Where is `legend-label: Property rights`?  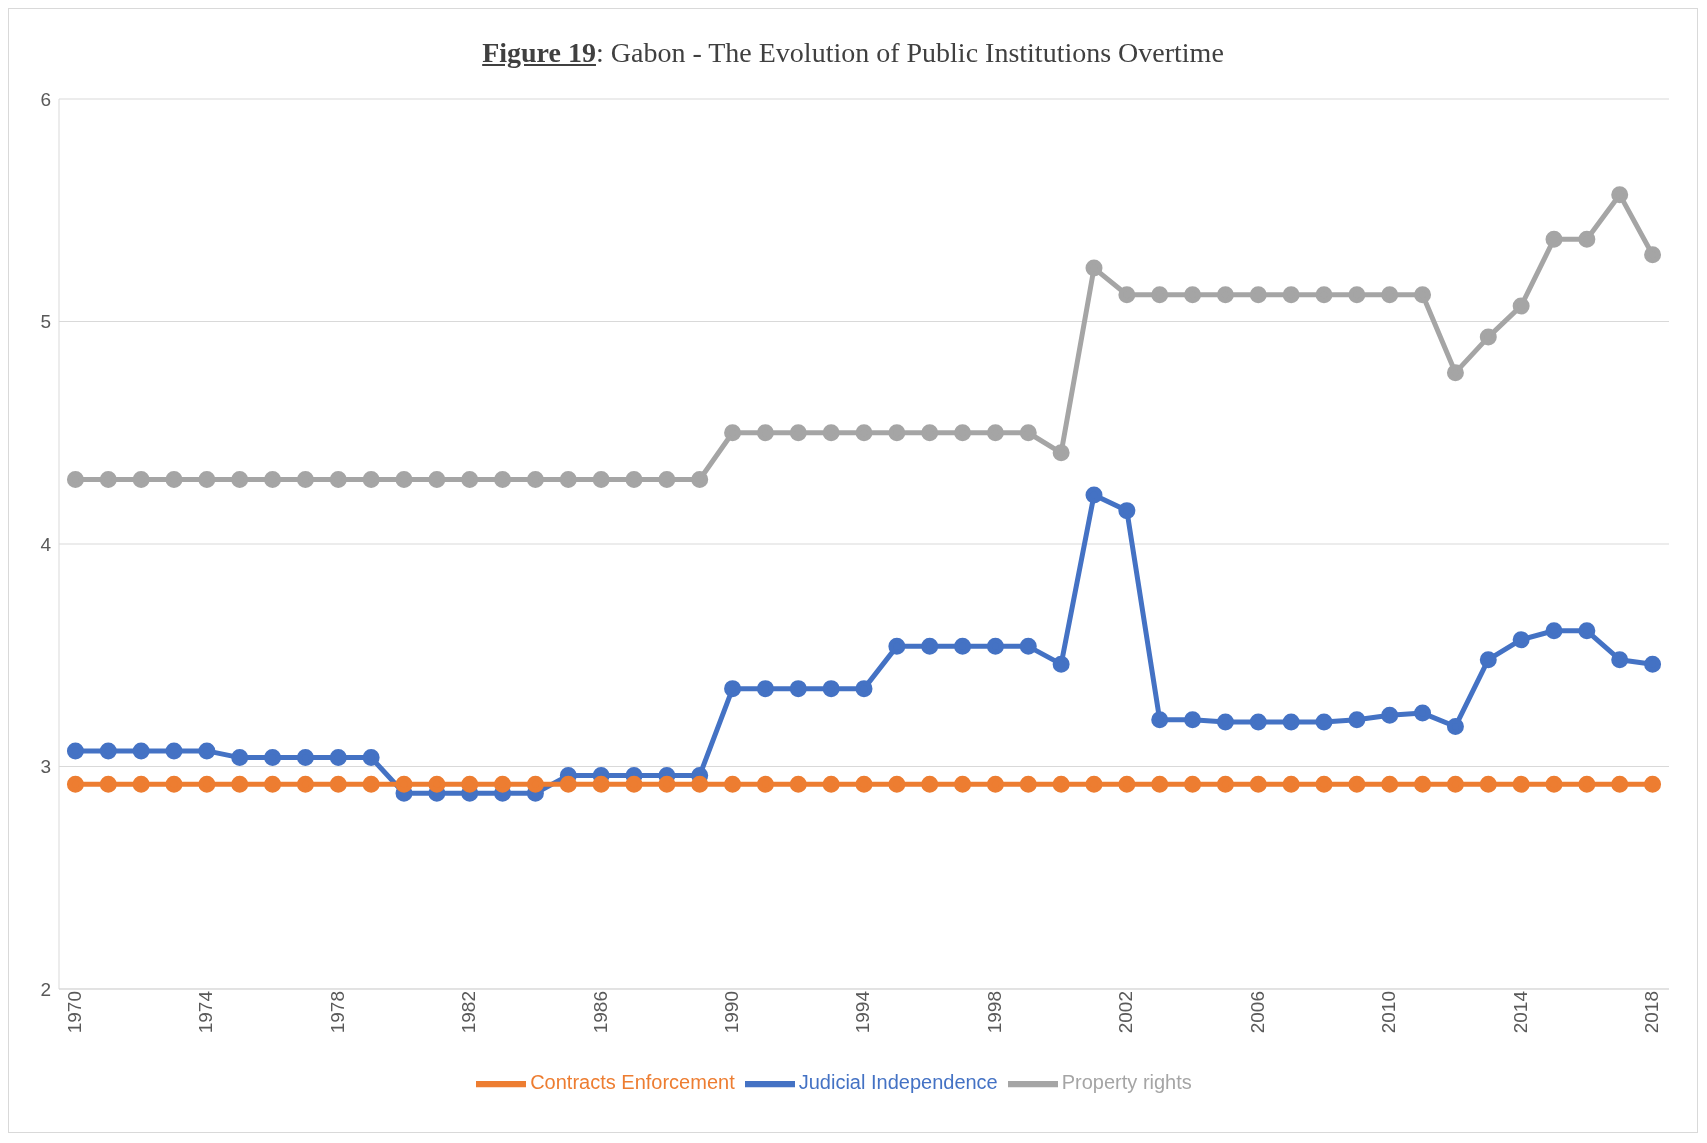 legend-label: Property rights is located at coordinates (1126, 1082).